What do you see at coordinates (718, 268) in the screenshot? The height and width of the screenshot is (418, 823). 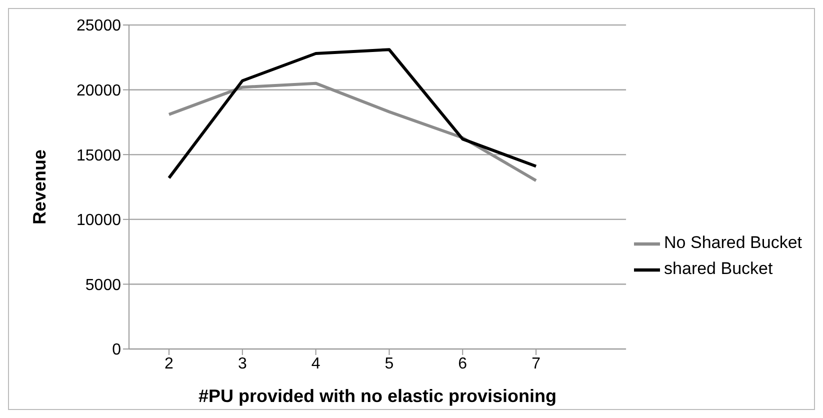 I see `legend-label: shared Bucket` at bounding box center [718, 268].